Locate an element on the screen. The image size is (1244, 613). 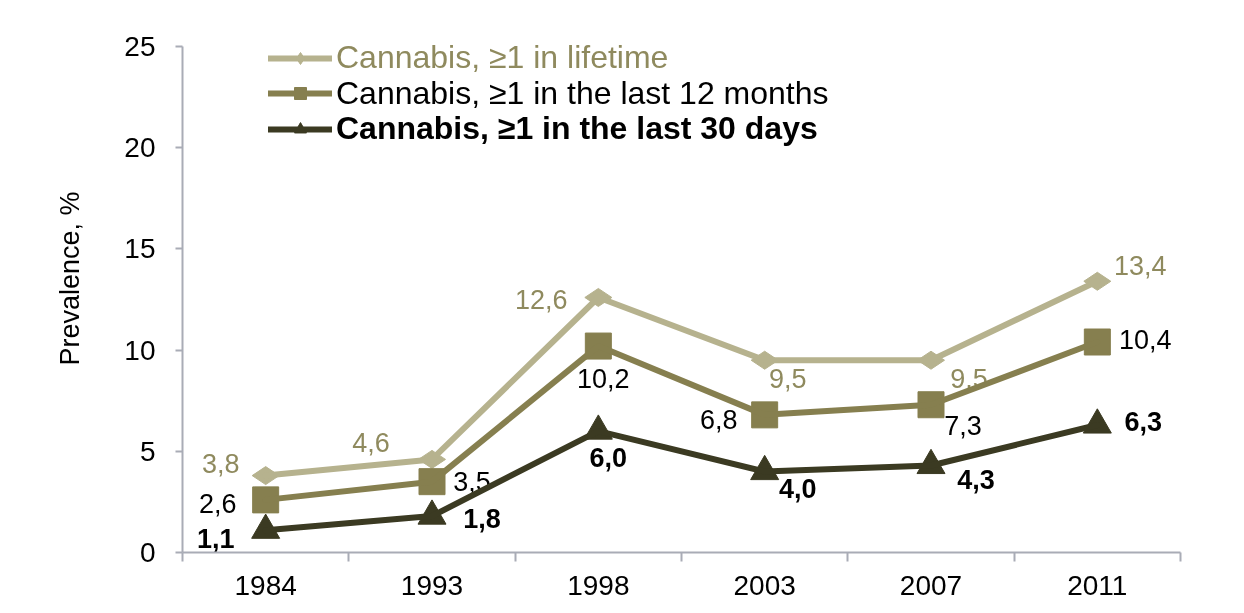
data-label: 2,6 is located at coordinates (217, 504).